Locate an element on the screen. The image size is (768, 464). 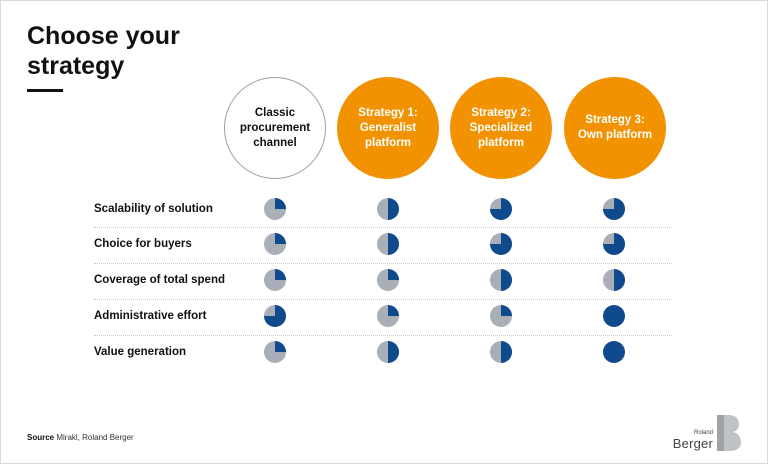
column-header-strategy-3: Strategy 3: Own platform is located at coordinates (615, 128).